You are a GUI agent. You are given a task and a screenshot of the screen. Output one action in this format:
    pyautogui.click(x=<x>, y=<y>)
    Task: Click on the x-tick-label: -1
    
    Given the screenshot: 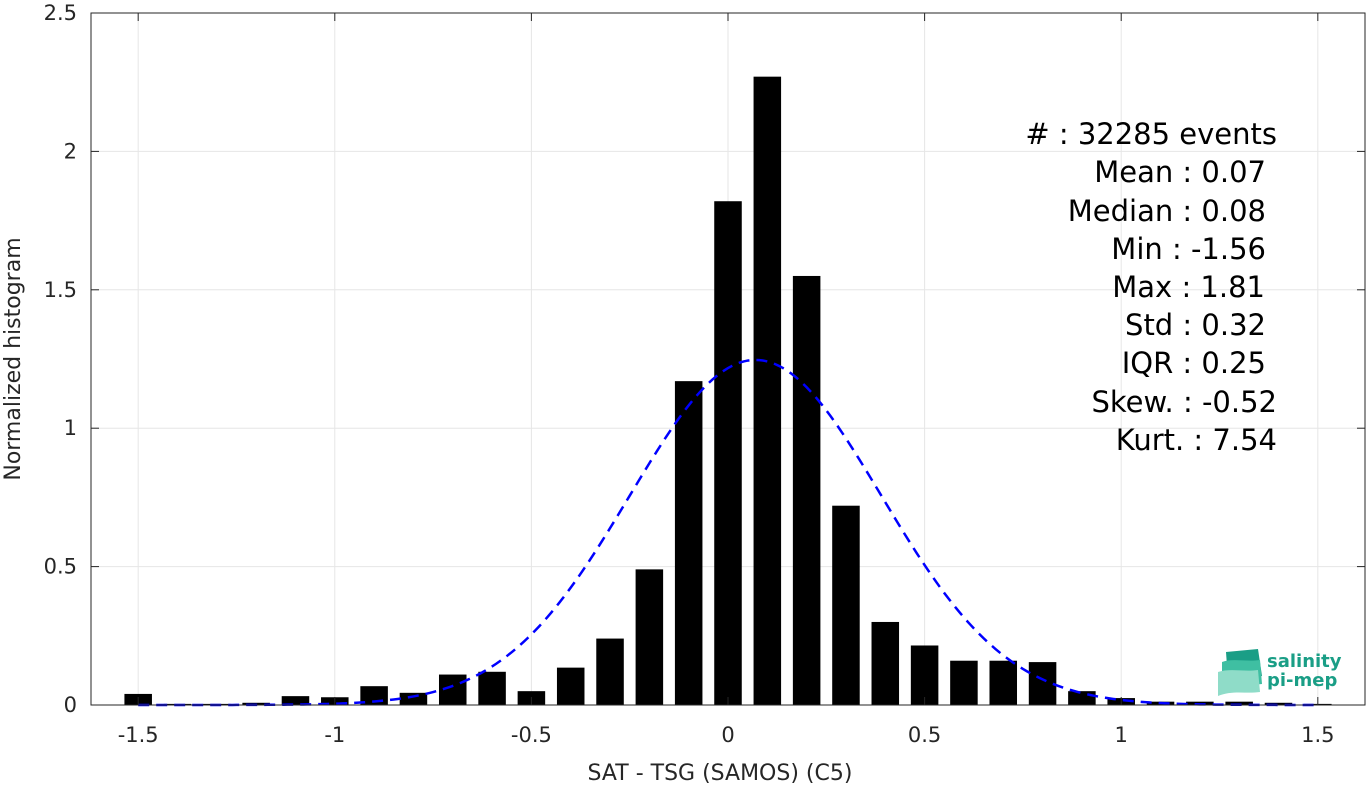 What is the action you would take?
    pyautogui.click(x=334, y=735)
    